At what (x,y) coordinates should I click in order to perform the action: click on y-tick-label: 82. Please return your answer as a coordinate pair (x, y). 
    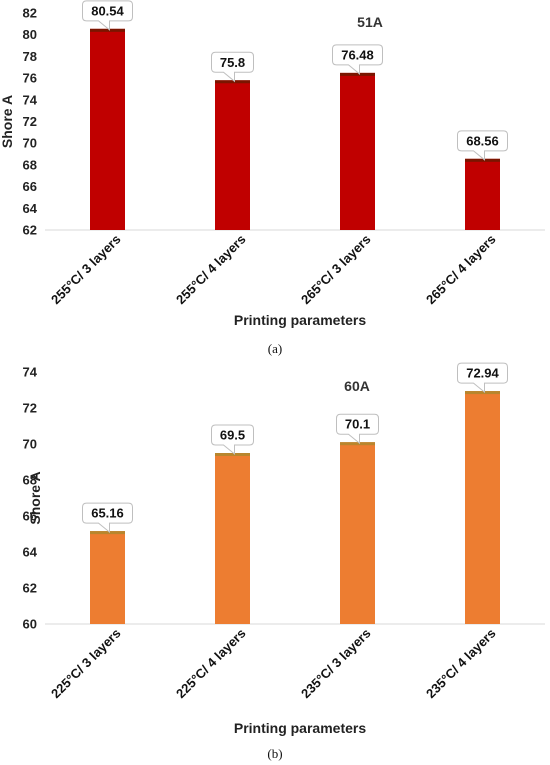
    Looking at the image, I should click on (30, 13).